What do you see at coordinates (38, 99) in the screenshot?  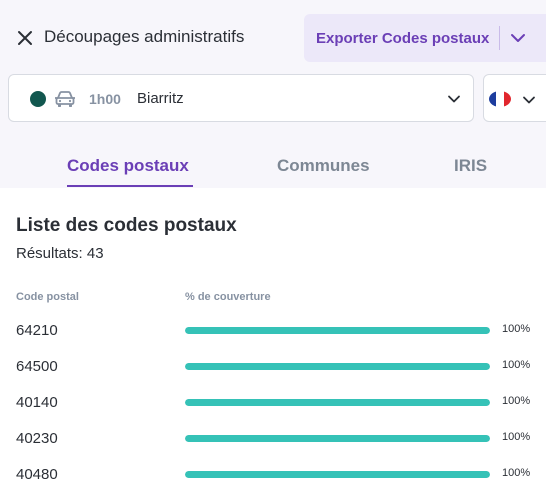 I see `color-dot` at bounding box center [38, 99].